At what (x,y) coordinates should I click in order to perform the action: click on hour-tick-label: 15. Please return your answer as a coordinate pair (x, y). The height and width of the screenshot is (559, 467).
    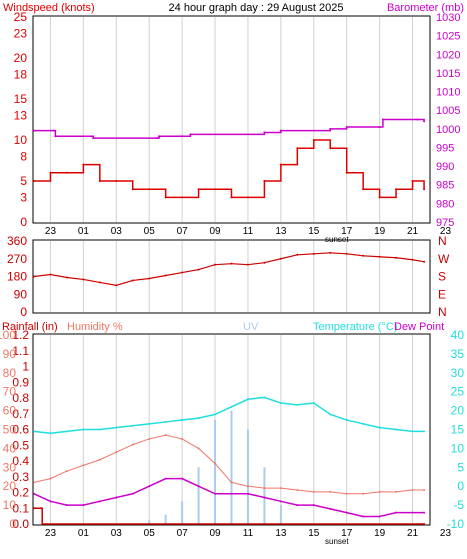
    Looking at the image, I should click on (314, 231).